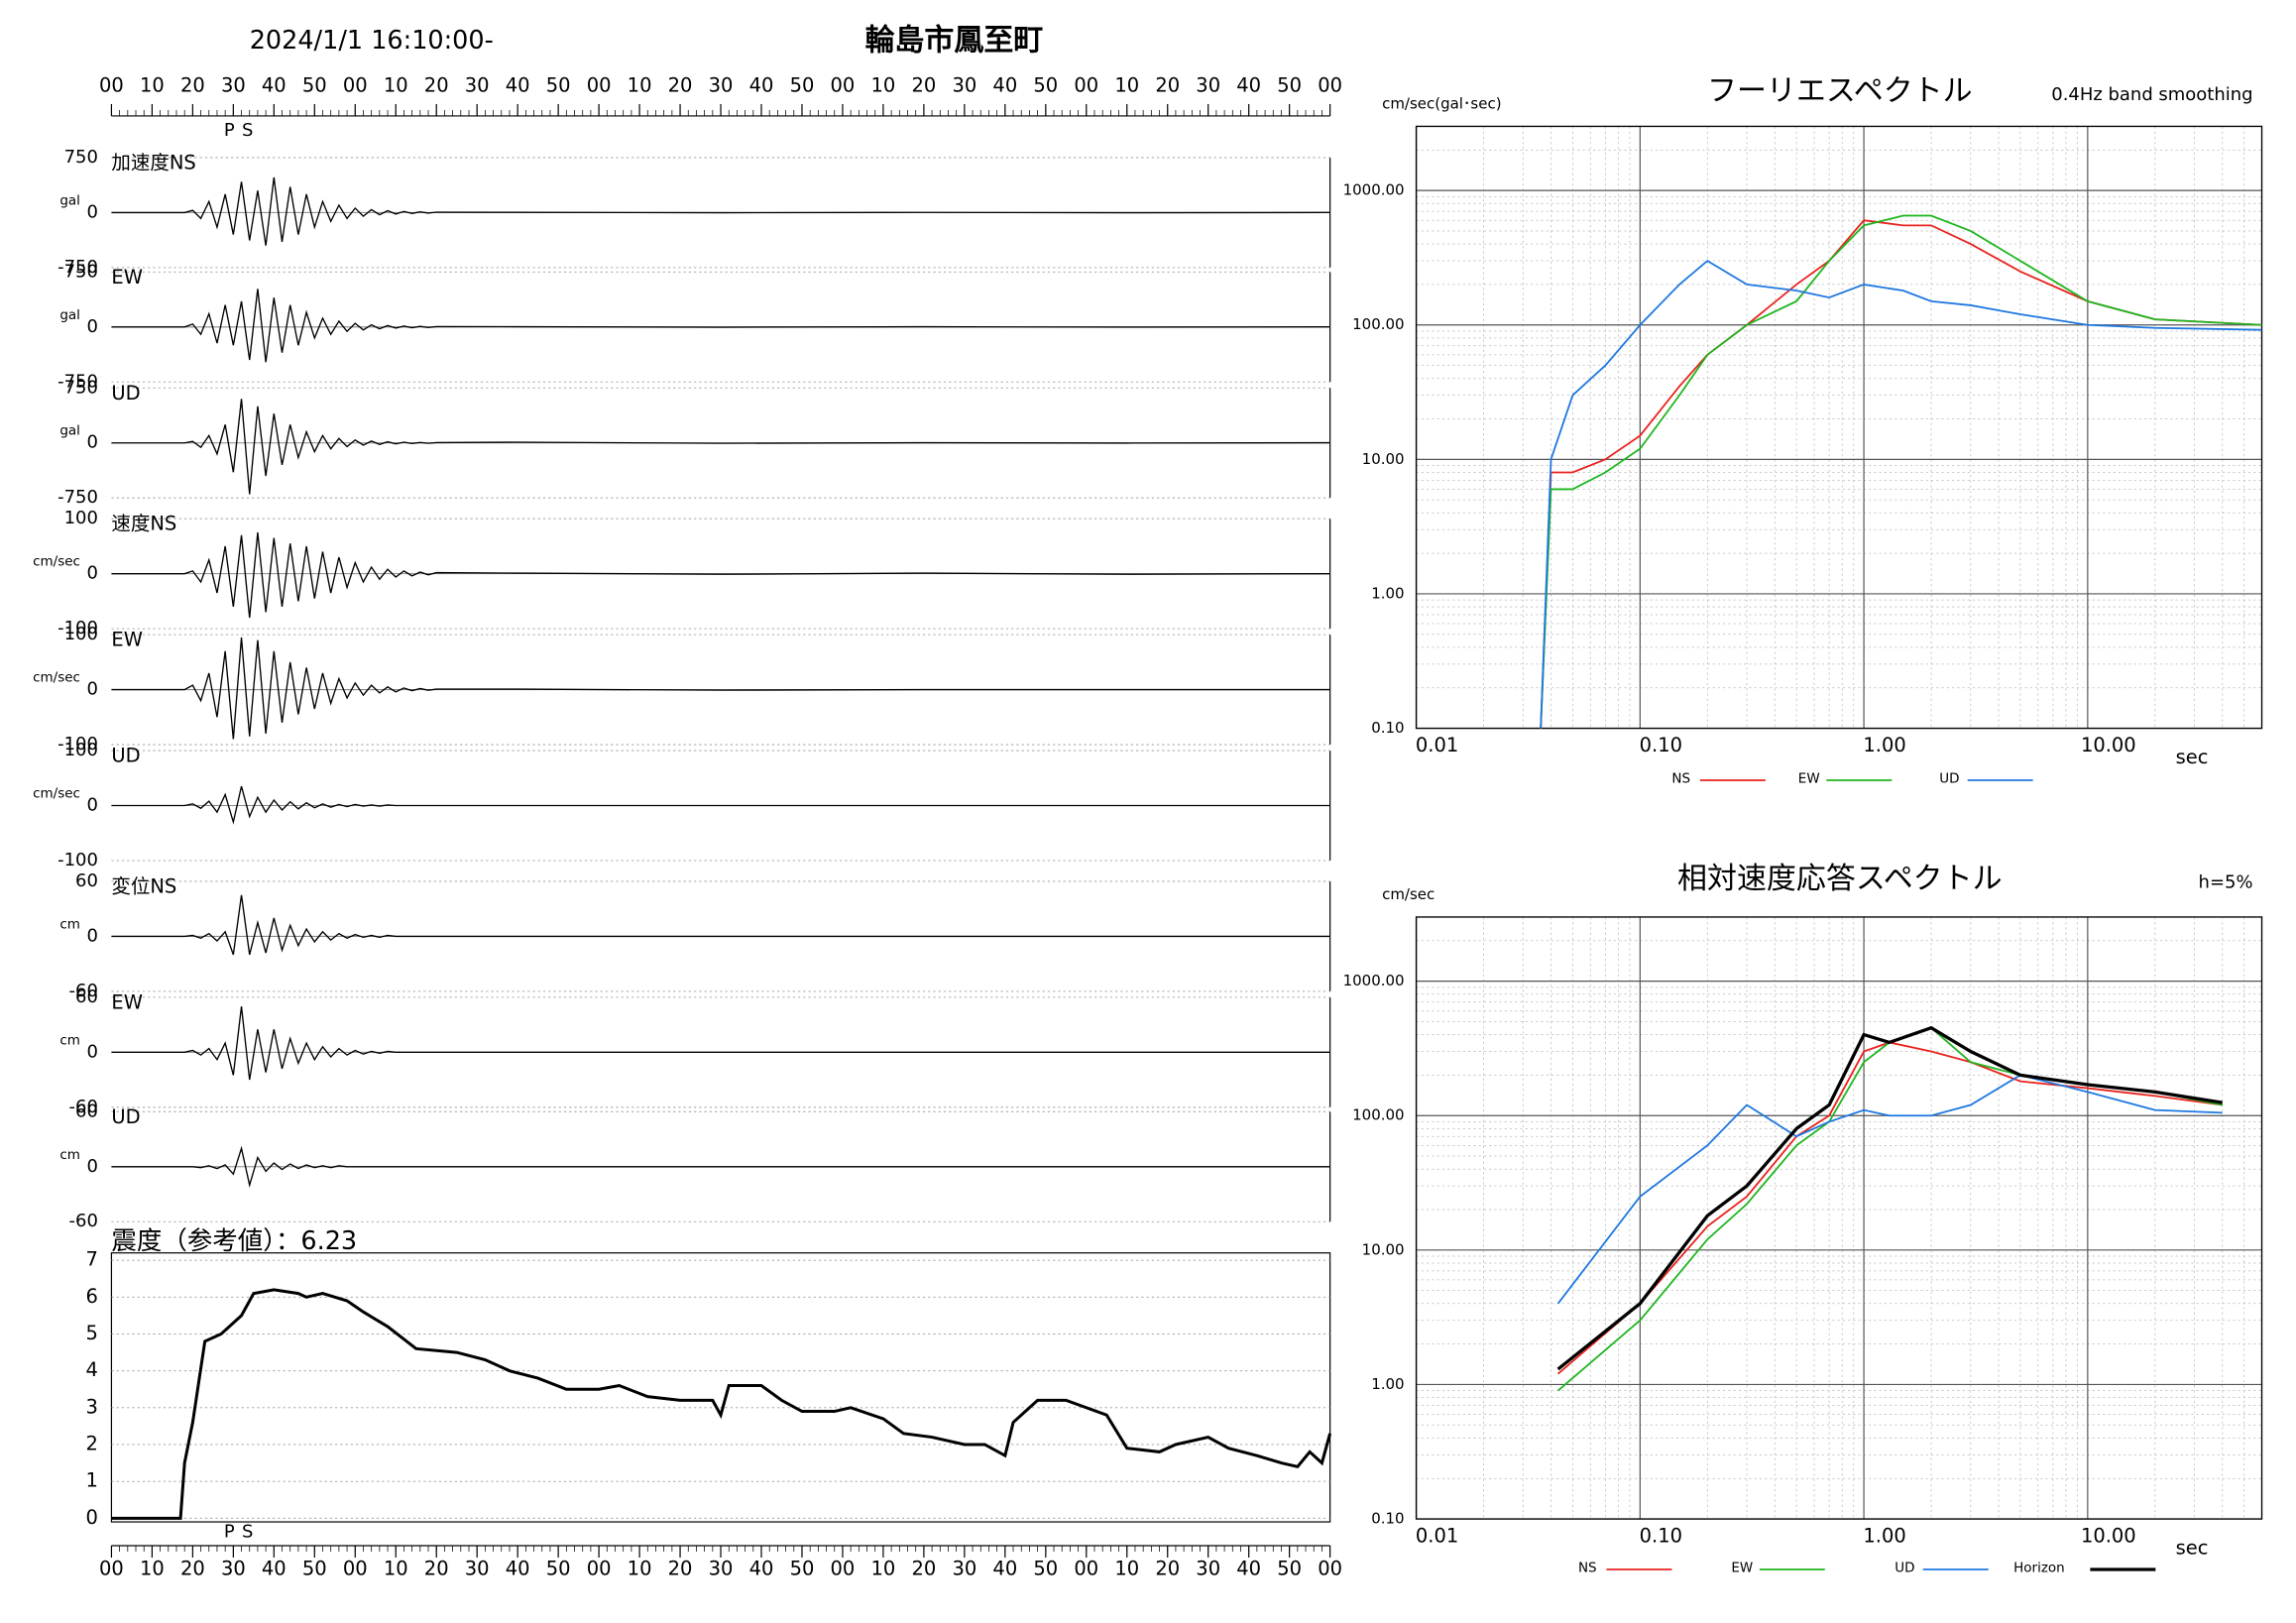 The width and height of the screenshot is (2296, 1623). Describe the element at coordinates (143, 885) in the screenshot. I see `panel-label: 変位NS` at that location.